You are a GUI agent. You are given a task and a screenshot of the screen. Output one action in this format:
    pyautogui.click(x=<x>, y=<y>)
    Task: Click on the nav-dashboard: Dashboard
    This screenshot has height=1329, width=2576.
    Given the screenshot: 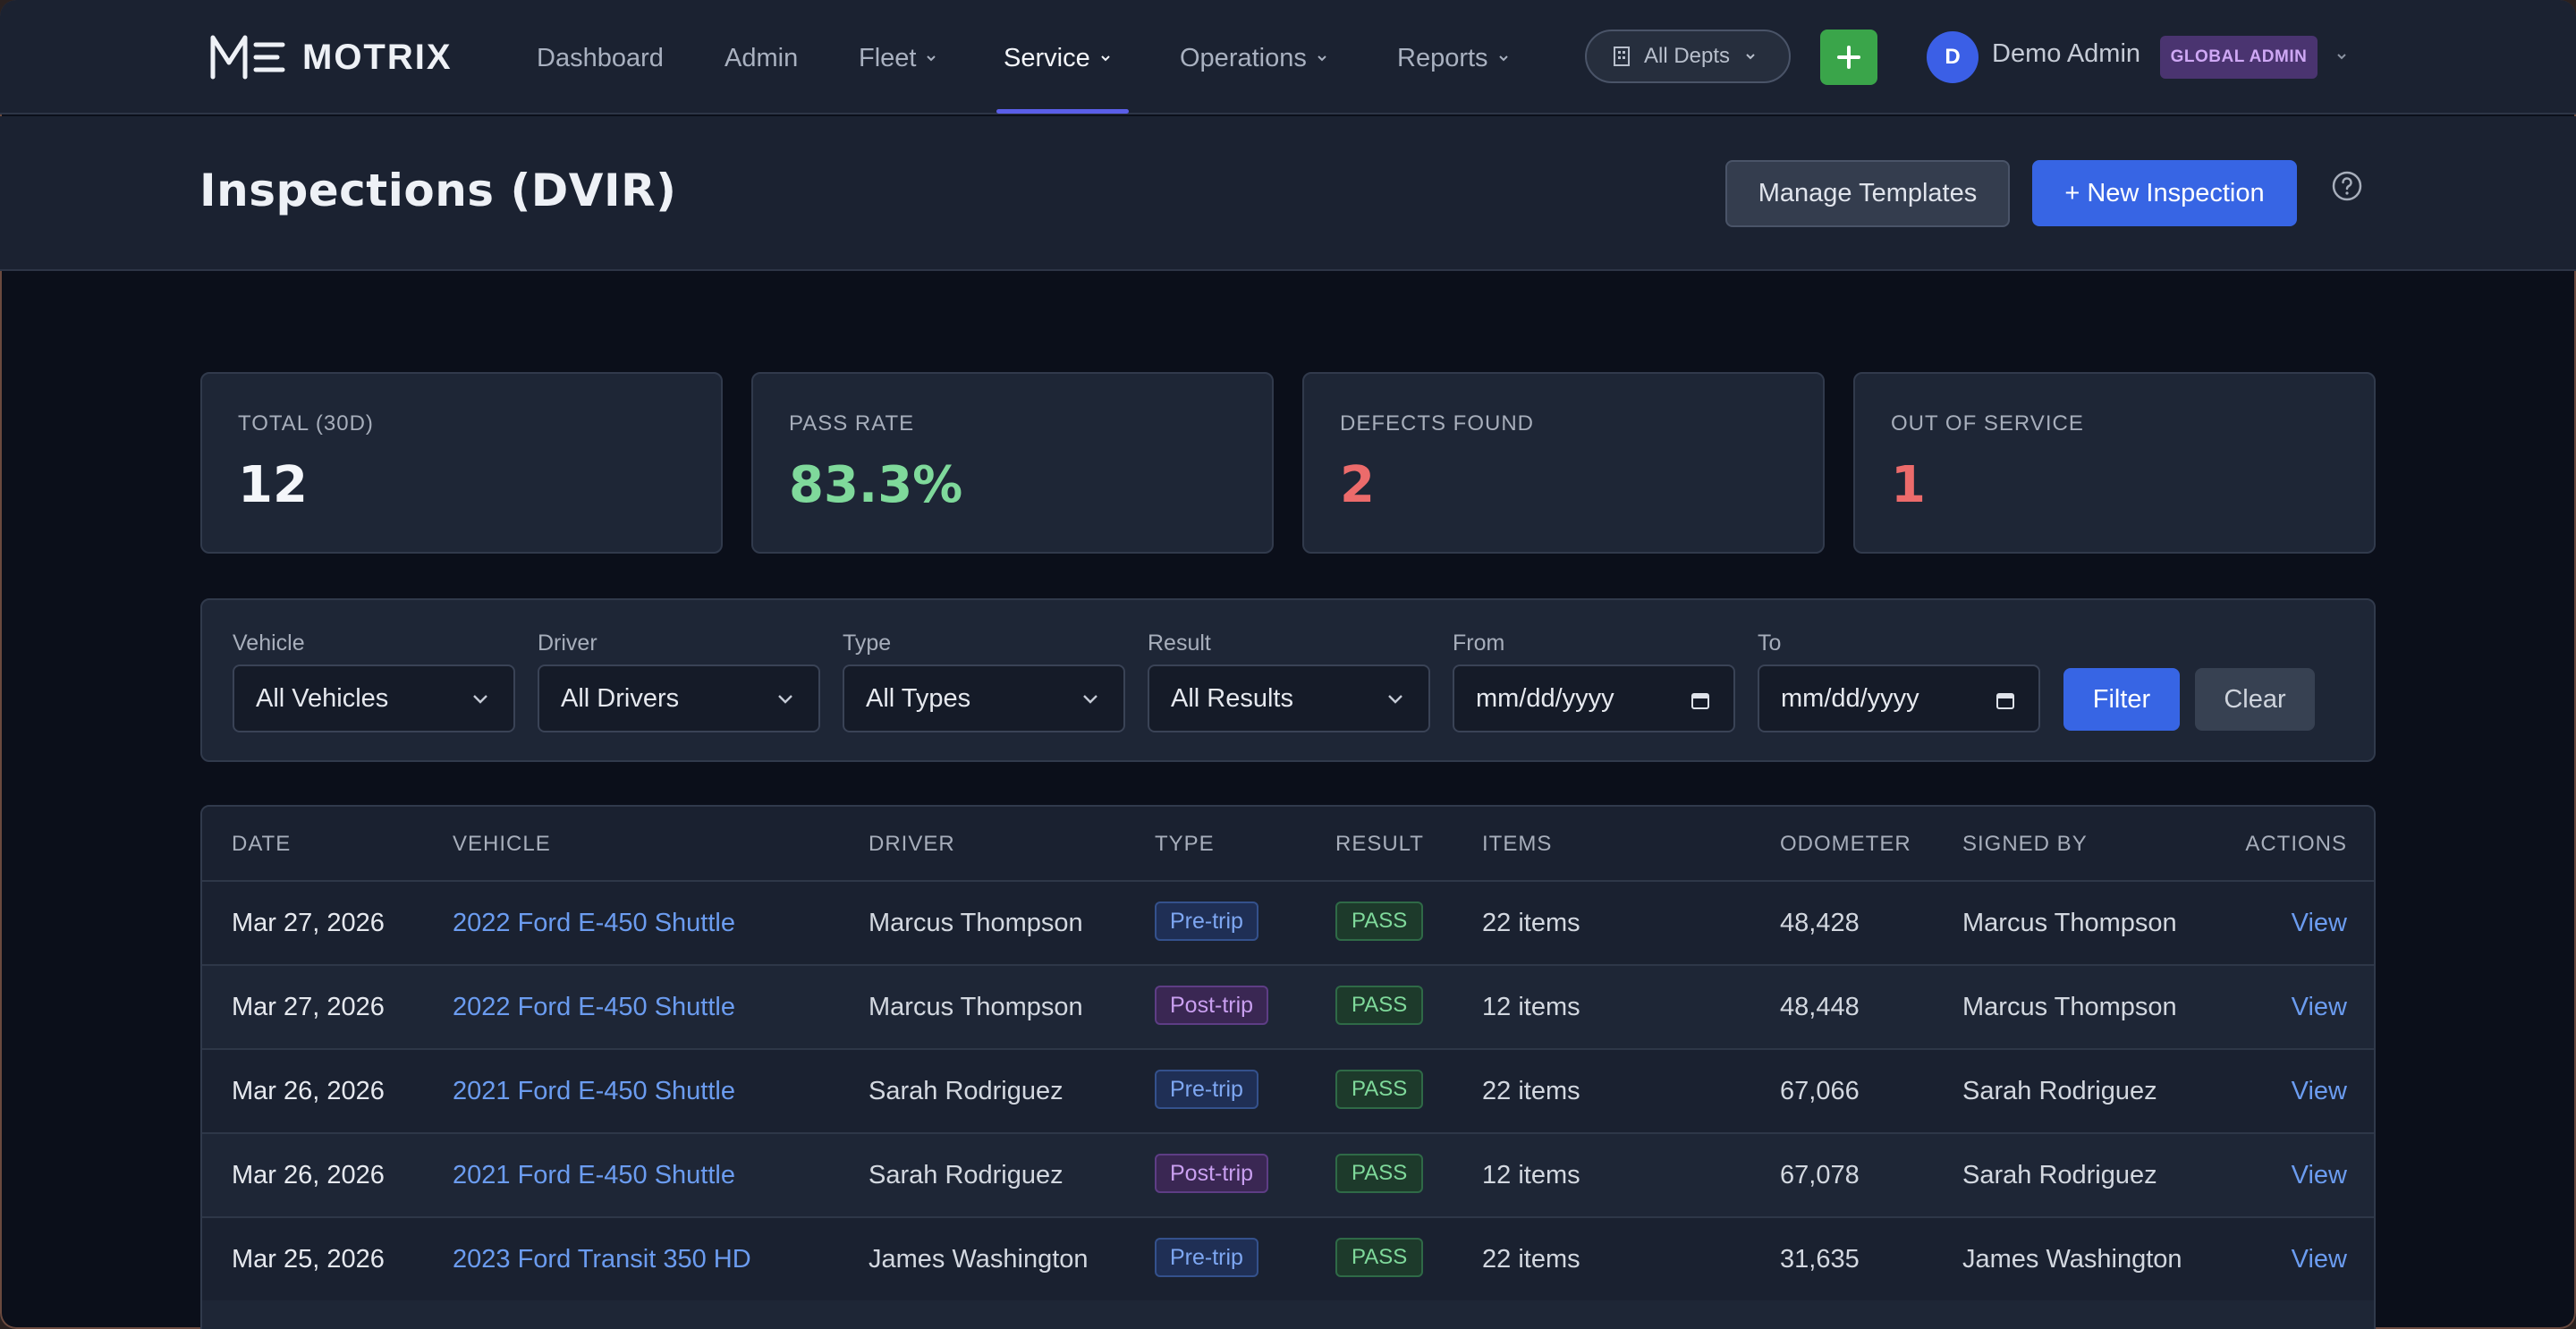 What is the action you would take?
    pyautogui.click(x=600, y=58)
    